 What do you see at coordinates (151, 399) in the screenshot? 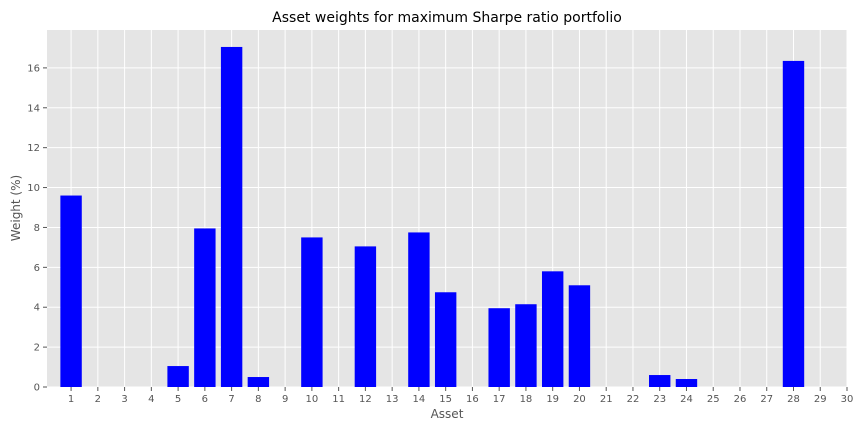
I see `x-tick-label: 4` at bounding box center [151, 399].